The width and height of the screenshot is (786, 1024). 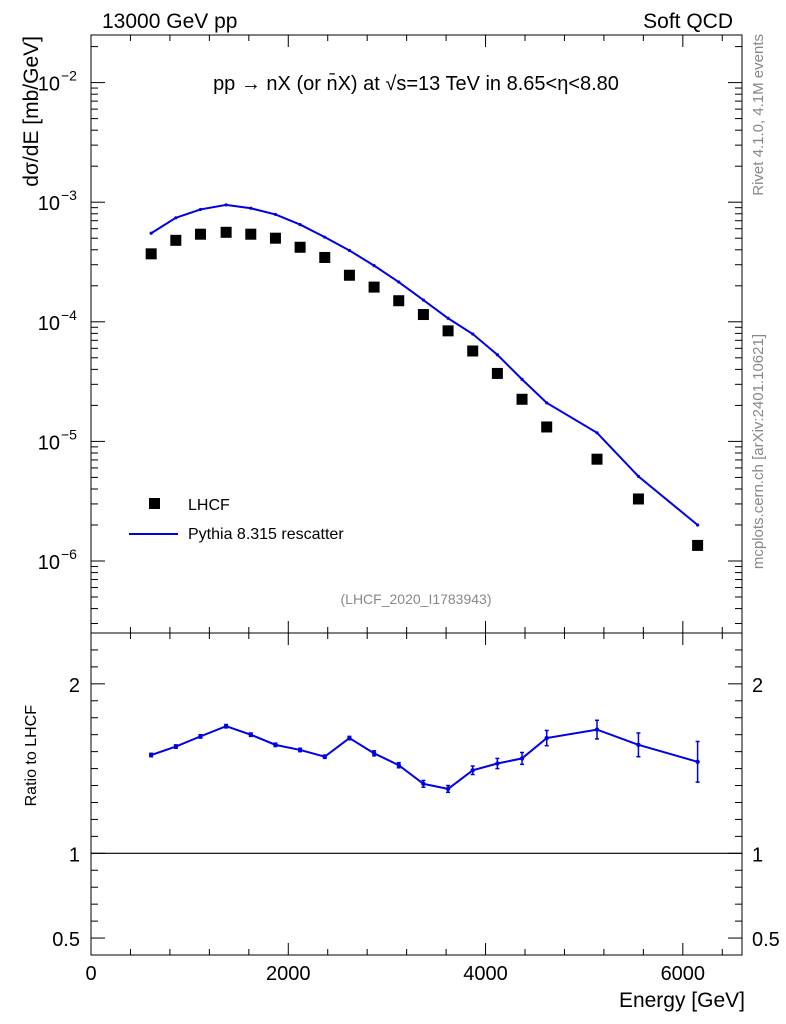 I want to click on y-tick-label-main-exponent: −5, so click(x=69, y=434).